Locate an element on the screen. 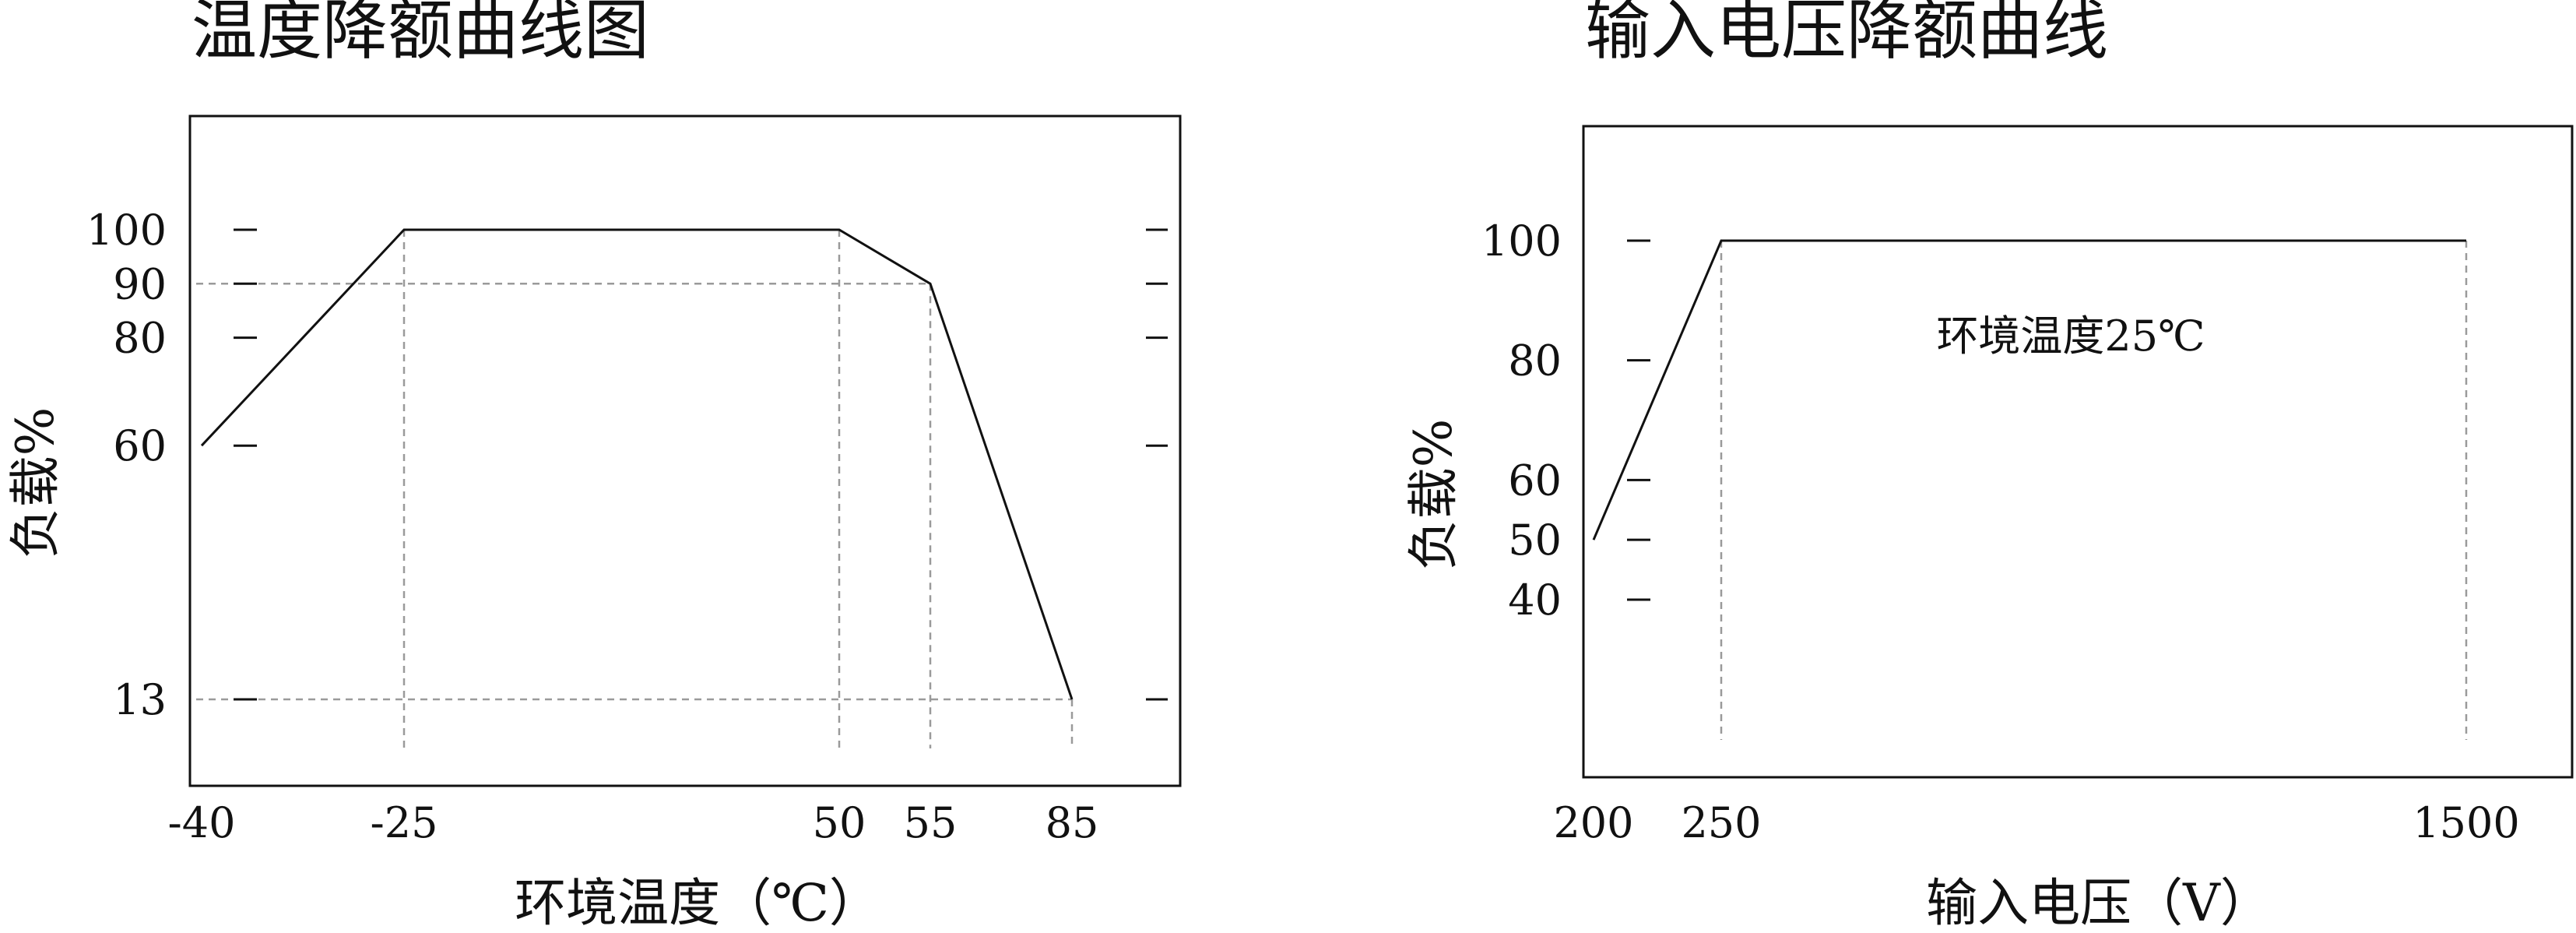 This screenshot has height=933, width=2576. x-tick-label: 1500 is located at coordinates (2466, 822).